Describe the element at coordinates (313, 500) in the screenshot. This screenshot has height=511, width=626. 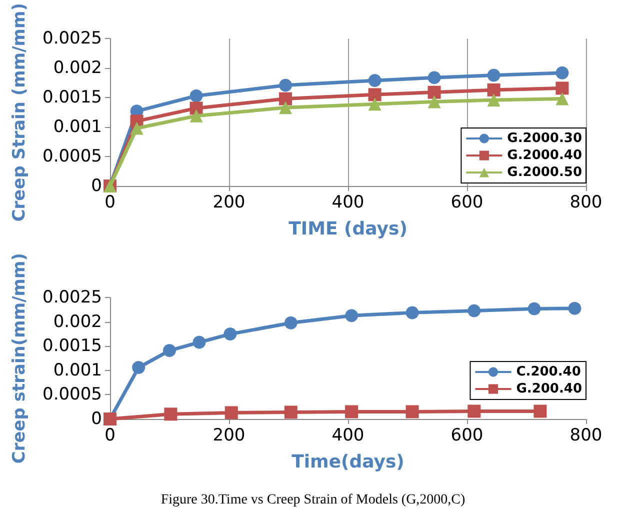
I see `caption: Figure 30.Time vs Creep Strain of Models (G,2000,C)` at that location.